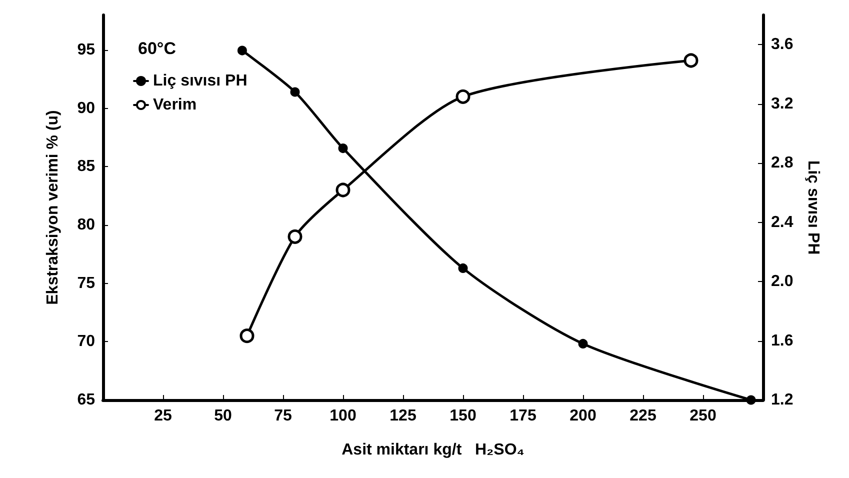  What do you see at coordinates (782, 103) in the screenshot?
I see `y2-tick-label: 3.2` at bounding box center [782, 103].